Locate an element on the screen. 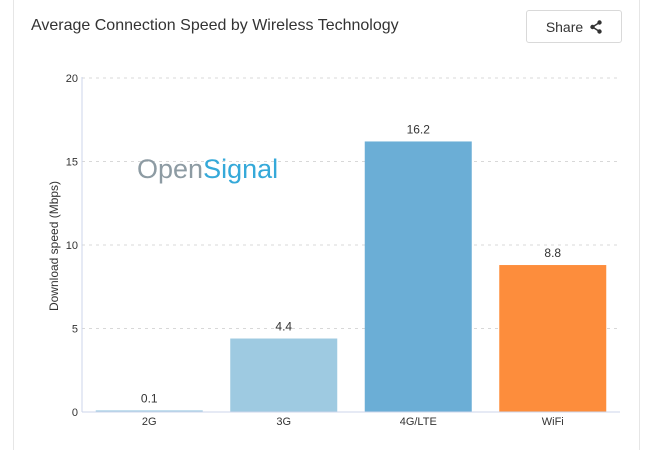 This screenshot has width=650, height=450. y-tick-label: 20 is located at coordinates (72, 79).